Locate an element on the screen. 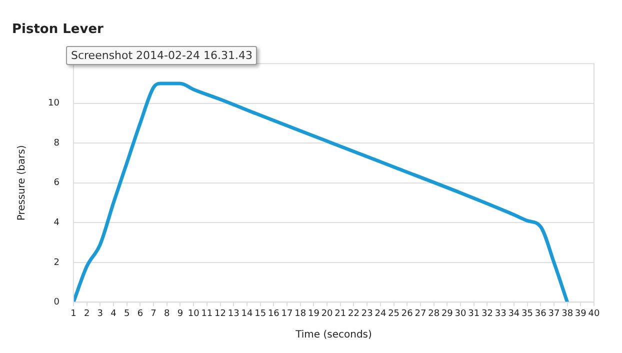 This screenshot has width=622, height=353. x-tick-label: 37 is located at coordinates (554, 313).